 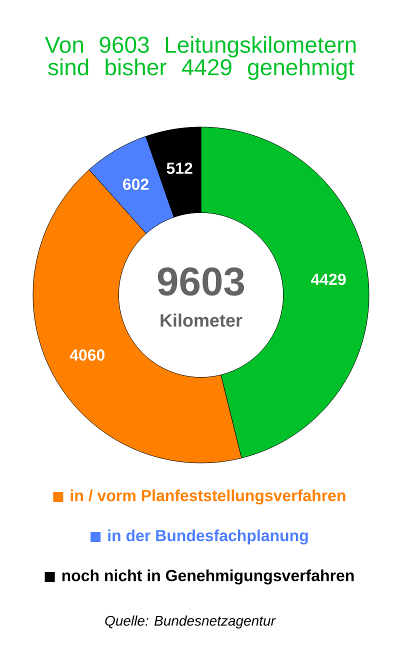 I want to click on legend-label: in / vorm Planfeststellungsverfahren, so click(x=208, y=497).